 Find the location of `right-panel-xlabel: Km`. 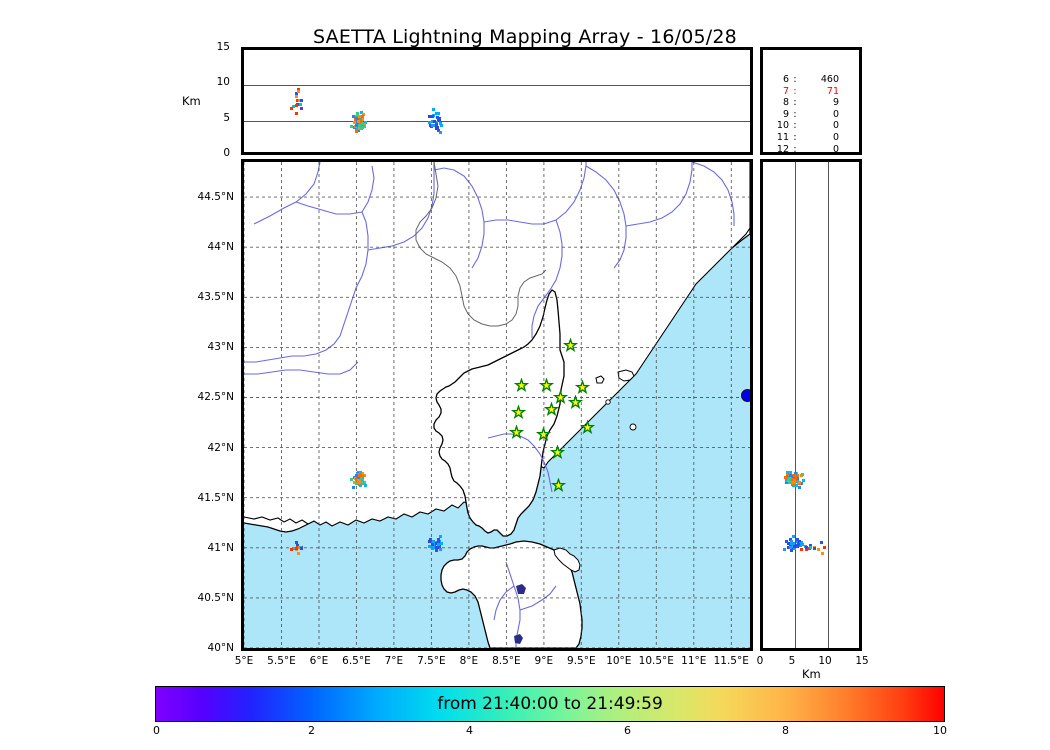

right-panel-xlabel: Km is located at coordinates (811, 674).